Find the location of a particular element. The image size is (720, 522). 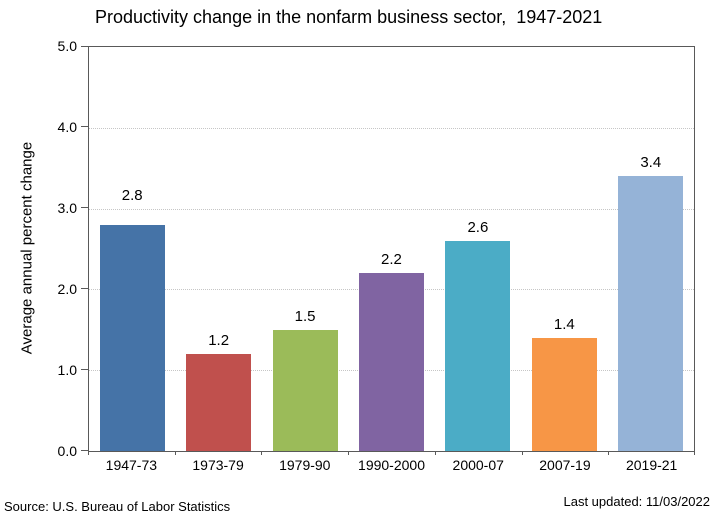

y-tick-label: 4.0 is located at coordinates (67, 127).